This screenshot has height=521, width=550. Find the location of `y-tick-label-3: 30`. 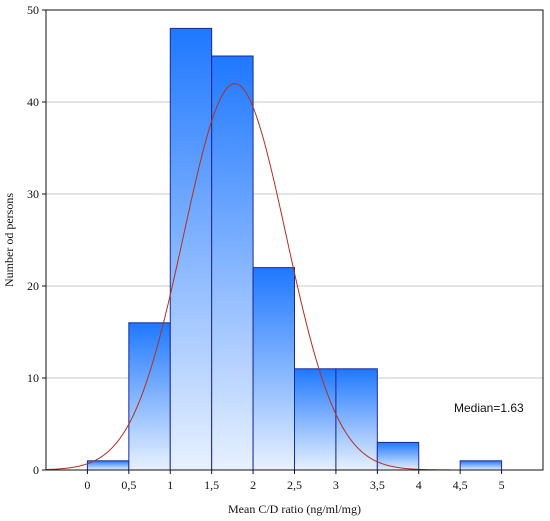

y-tick-label-3: 30 is located at coordinates (33, 194).